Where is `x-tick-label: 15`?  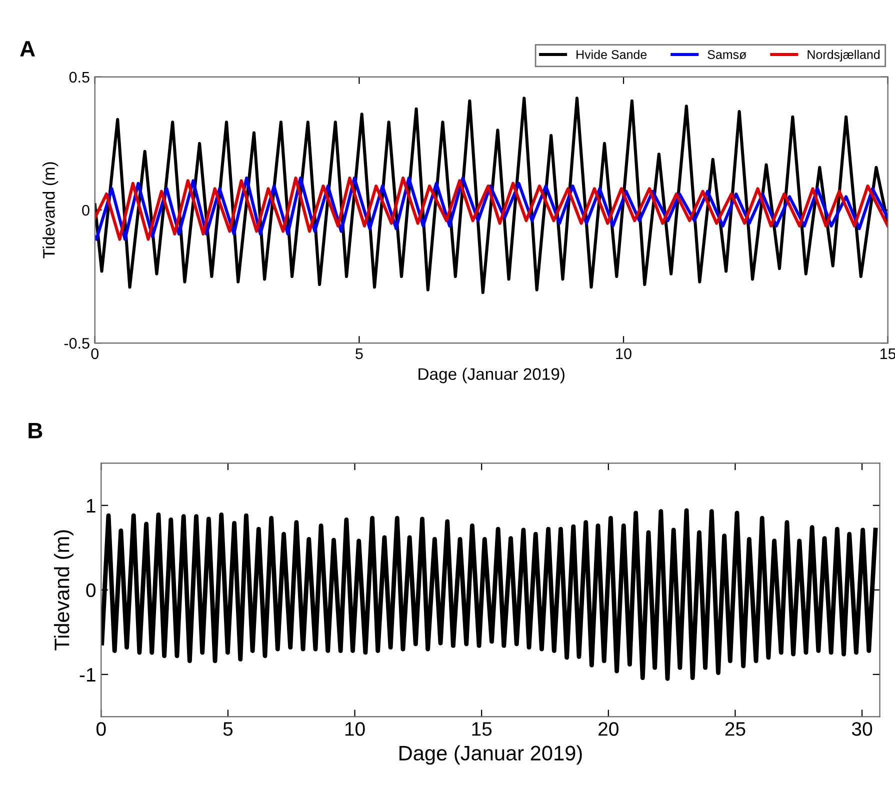 x-tick-label: 15 is located at coordinates (482, 729).